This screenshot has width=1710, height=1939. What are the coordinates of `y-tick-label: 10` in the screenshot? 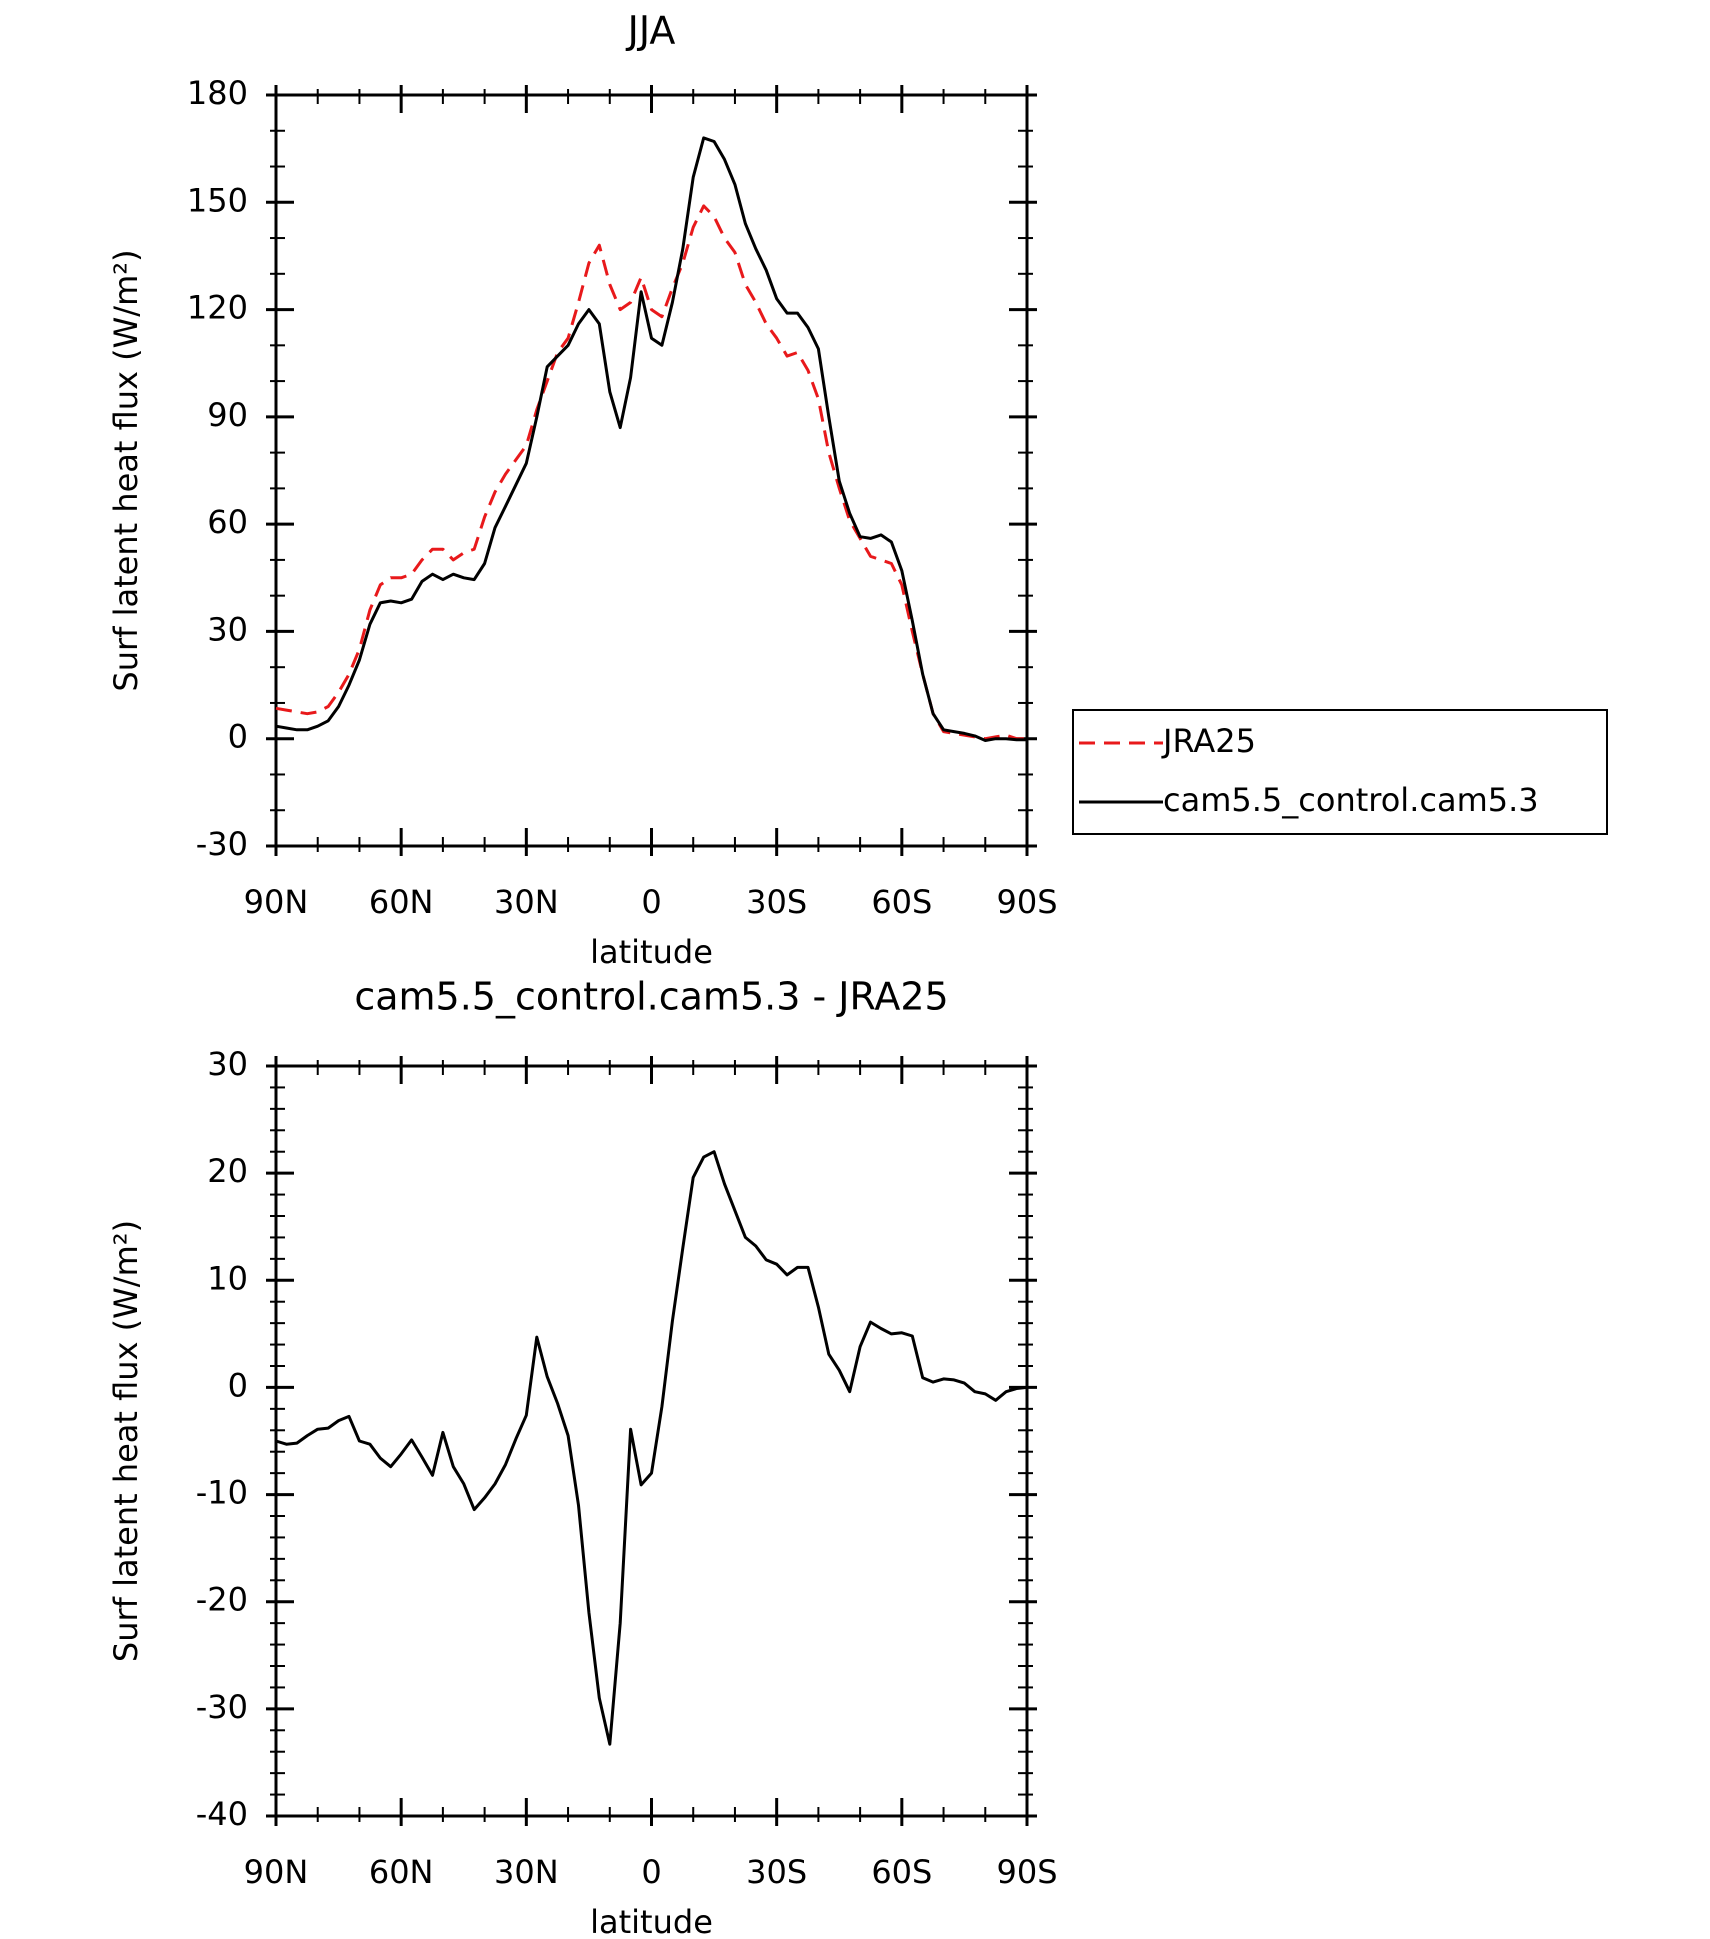 It's located at (227, 1278).